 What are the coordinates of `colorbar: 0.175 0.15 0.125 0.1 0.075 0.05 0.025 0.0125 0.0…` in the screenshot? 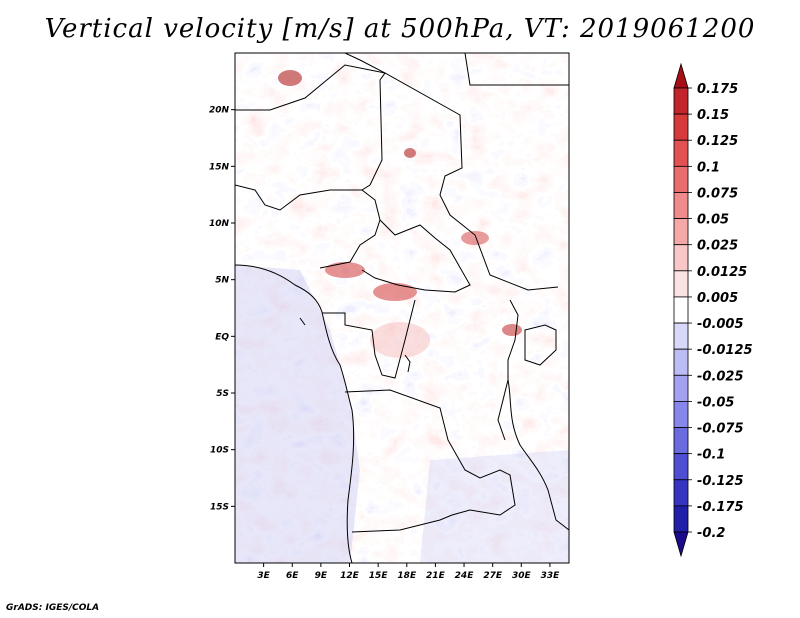 It's located at (713, 310).